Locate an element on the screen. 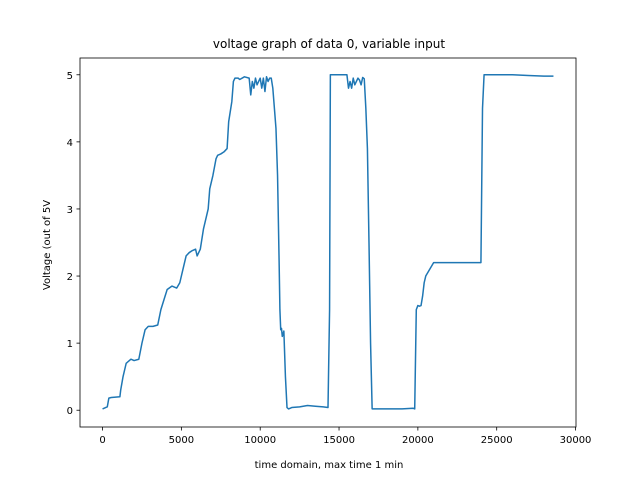 Image resolution: width=640 pixels, height=480 pixels. x-axis-label: time domain, max time 1 min is located at coordinates (329, 465).